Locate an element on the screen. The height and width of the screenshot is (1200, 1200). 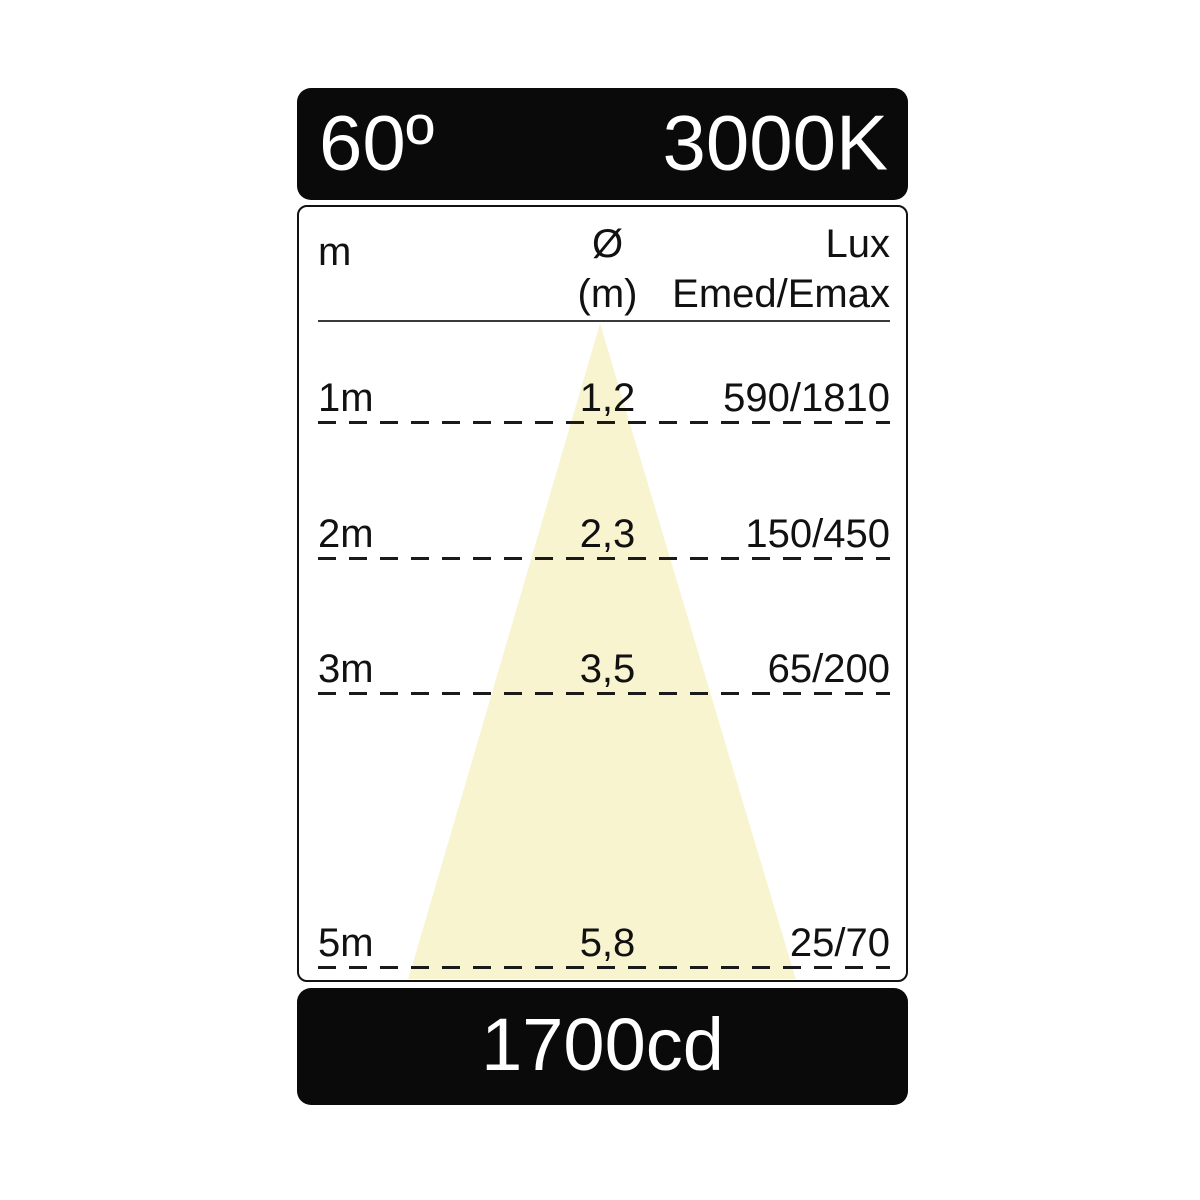
row-lux: 25/70 is located at coordinates (839, 943).